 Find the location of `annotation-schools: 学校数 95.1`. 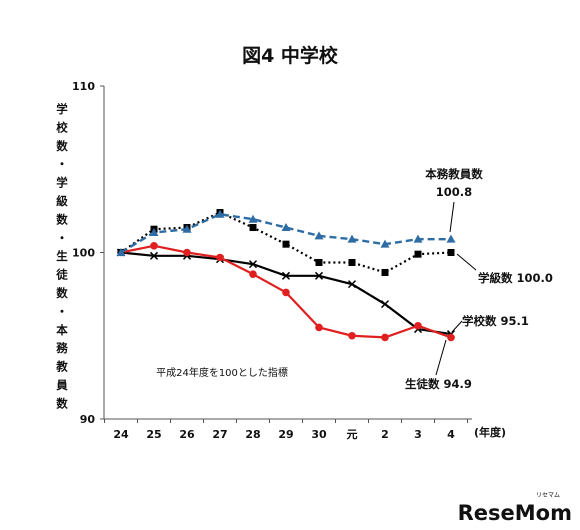

annotation-schools: 学校数 95.1 is located at coordinates (495, 321).